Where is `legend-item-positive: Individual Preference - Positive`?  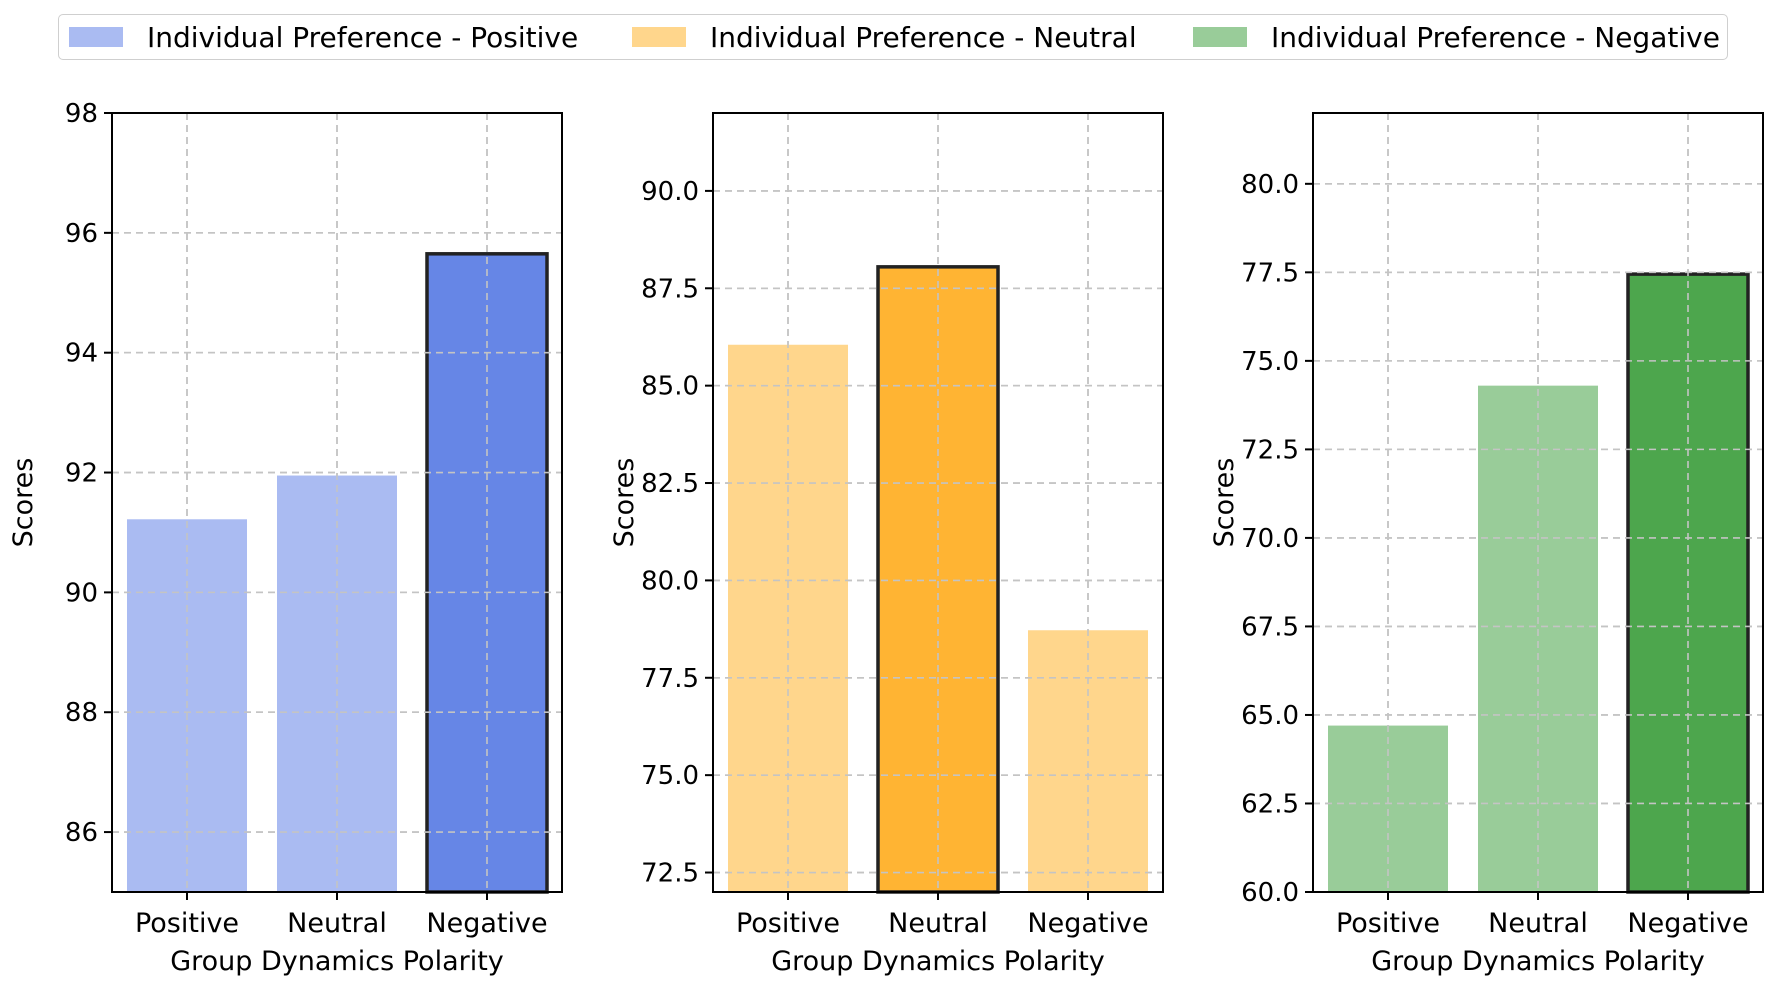 legend-item-positive: Individual Preference - Positive is located at coordinates (323, 37).